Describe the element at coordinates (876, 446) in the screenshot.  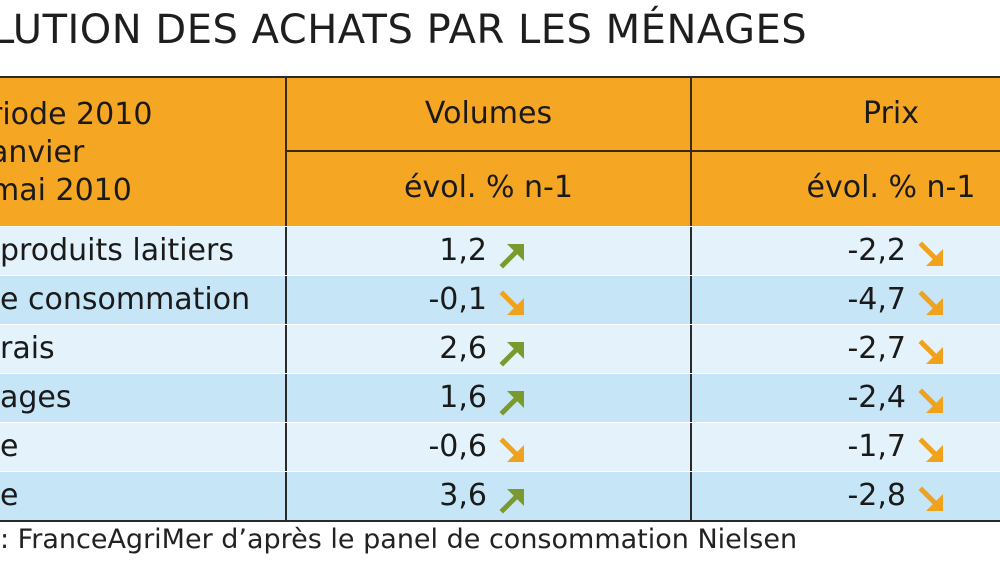
I see `prix-value: -1,7` at that location.